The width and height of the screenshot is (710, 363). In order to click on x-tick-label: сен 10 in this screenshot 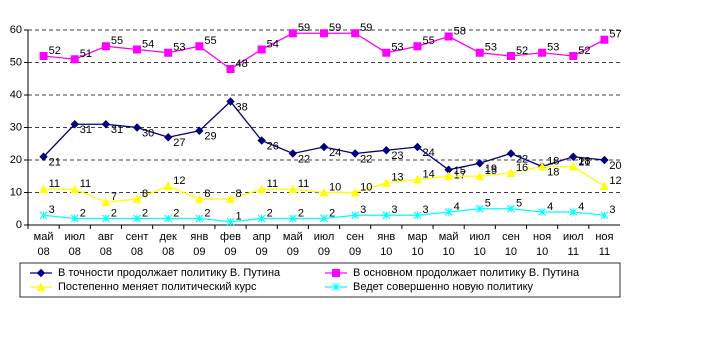, I will do `click(511, 244)`.